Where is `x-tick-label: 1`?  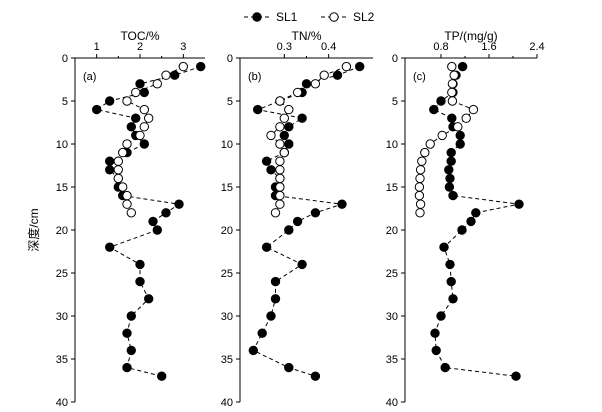
x-tick-label: 1 is located at coordinates (97, 47).